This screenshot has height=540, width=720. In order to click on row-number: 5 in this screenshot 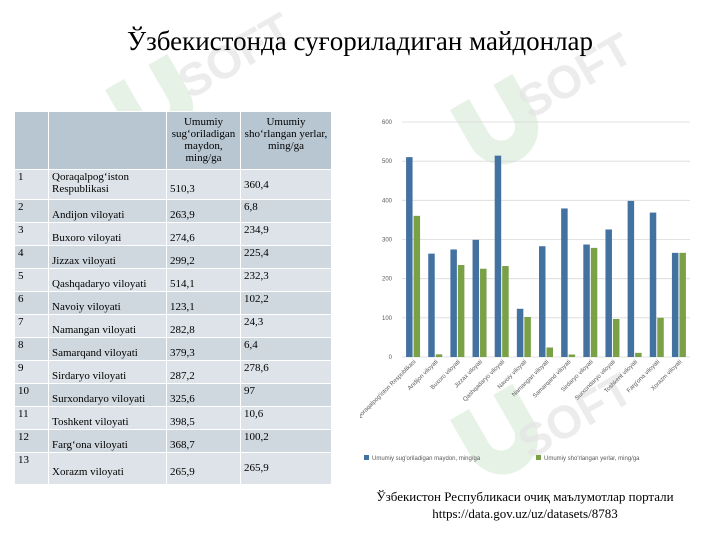, I will do `click(21, 276)`.